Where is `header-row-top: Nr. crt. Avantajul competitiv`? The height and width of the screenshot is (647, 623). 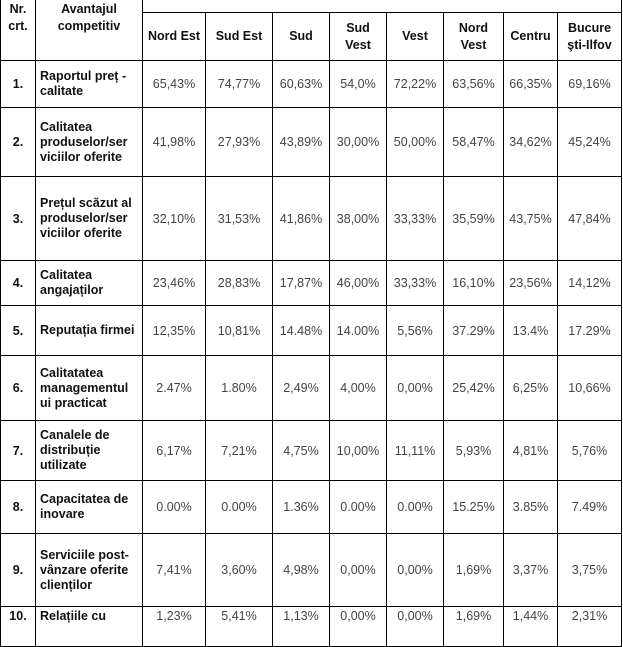 header-row-top: Nr. crt. Avantajul competitiv is located at coordinates (311, 30).